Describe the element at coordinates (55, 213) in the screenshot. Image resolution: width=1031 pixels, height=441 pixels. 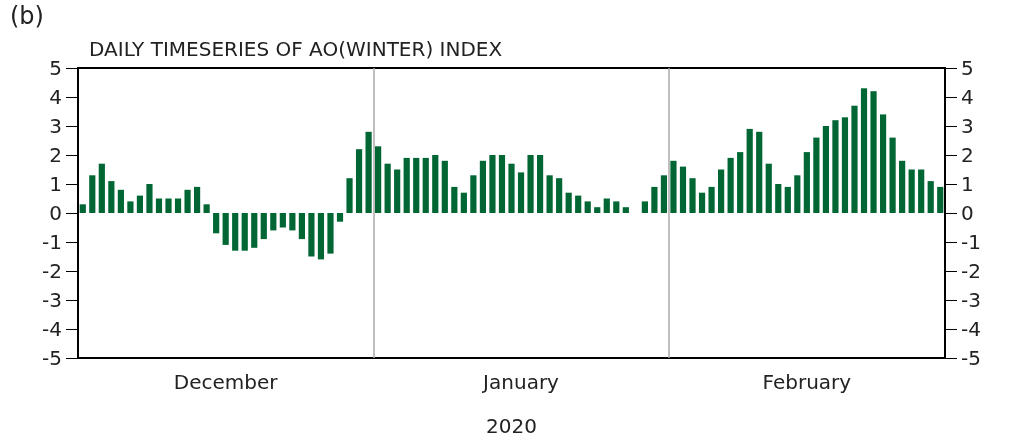
I see `y-tick-label: 0` at that location.